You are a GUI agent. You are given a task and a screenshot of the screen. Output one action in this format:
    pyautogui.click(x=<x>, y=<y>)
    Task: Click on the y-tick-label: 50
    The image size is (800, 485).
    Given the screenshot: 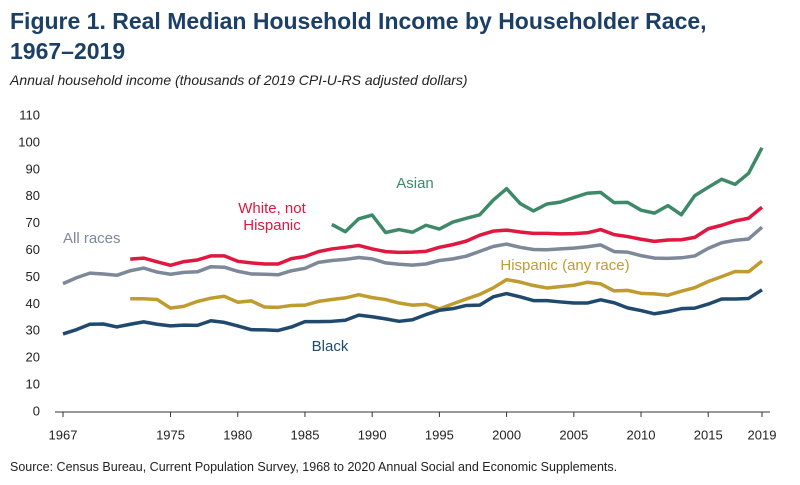 What is the action you would take?
    pyautogui.click(x=33, y=276)
    